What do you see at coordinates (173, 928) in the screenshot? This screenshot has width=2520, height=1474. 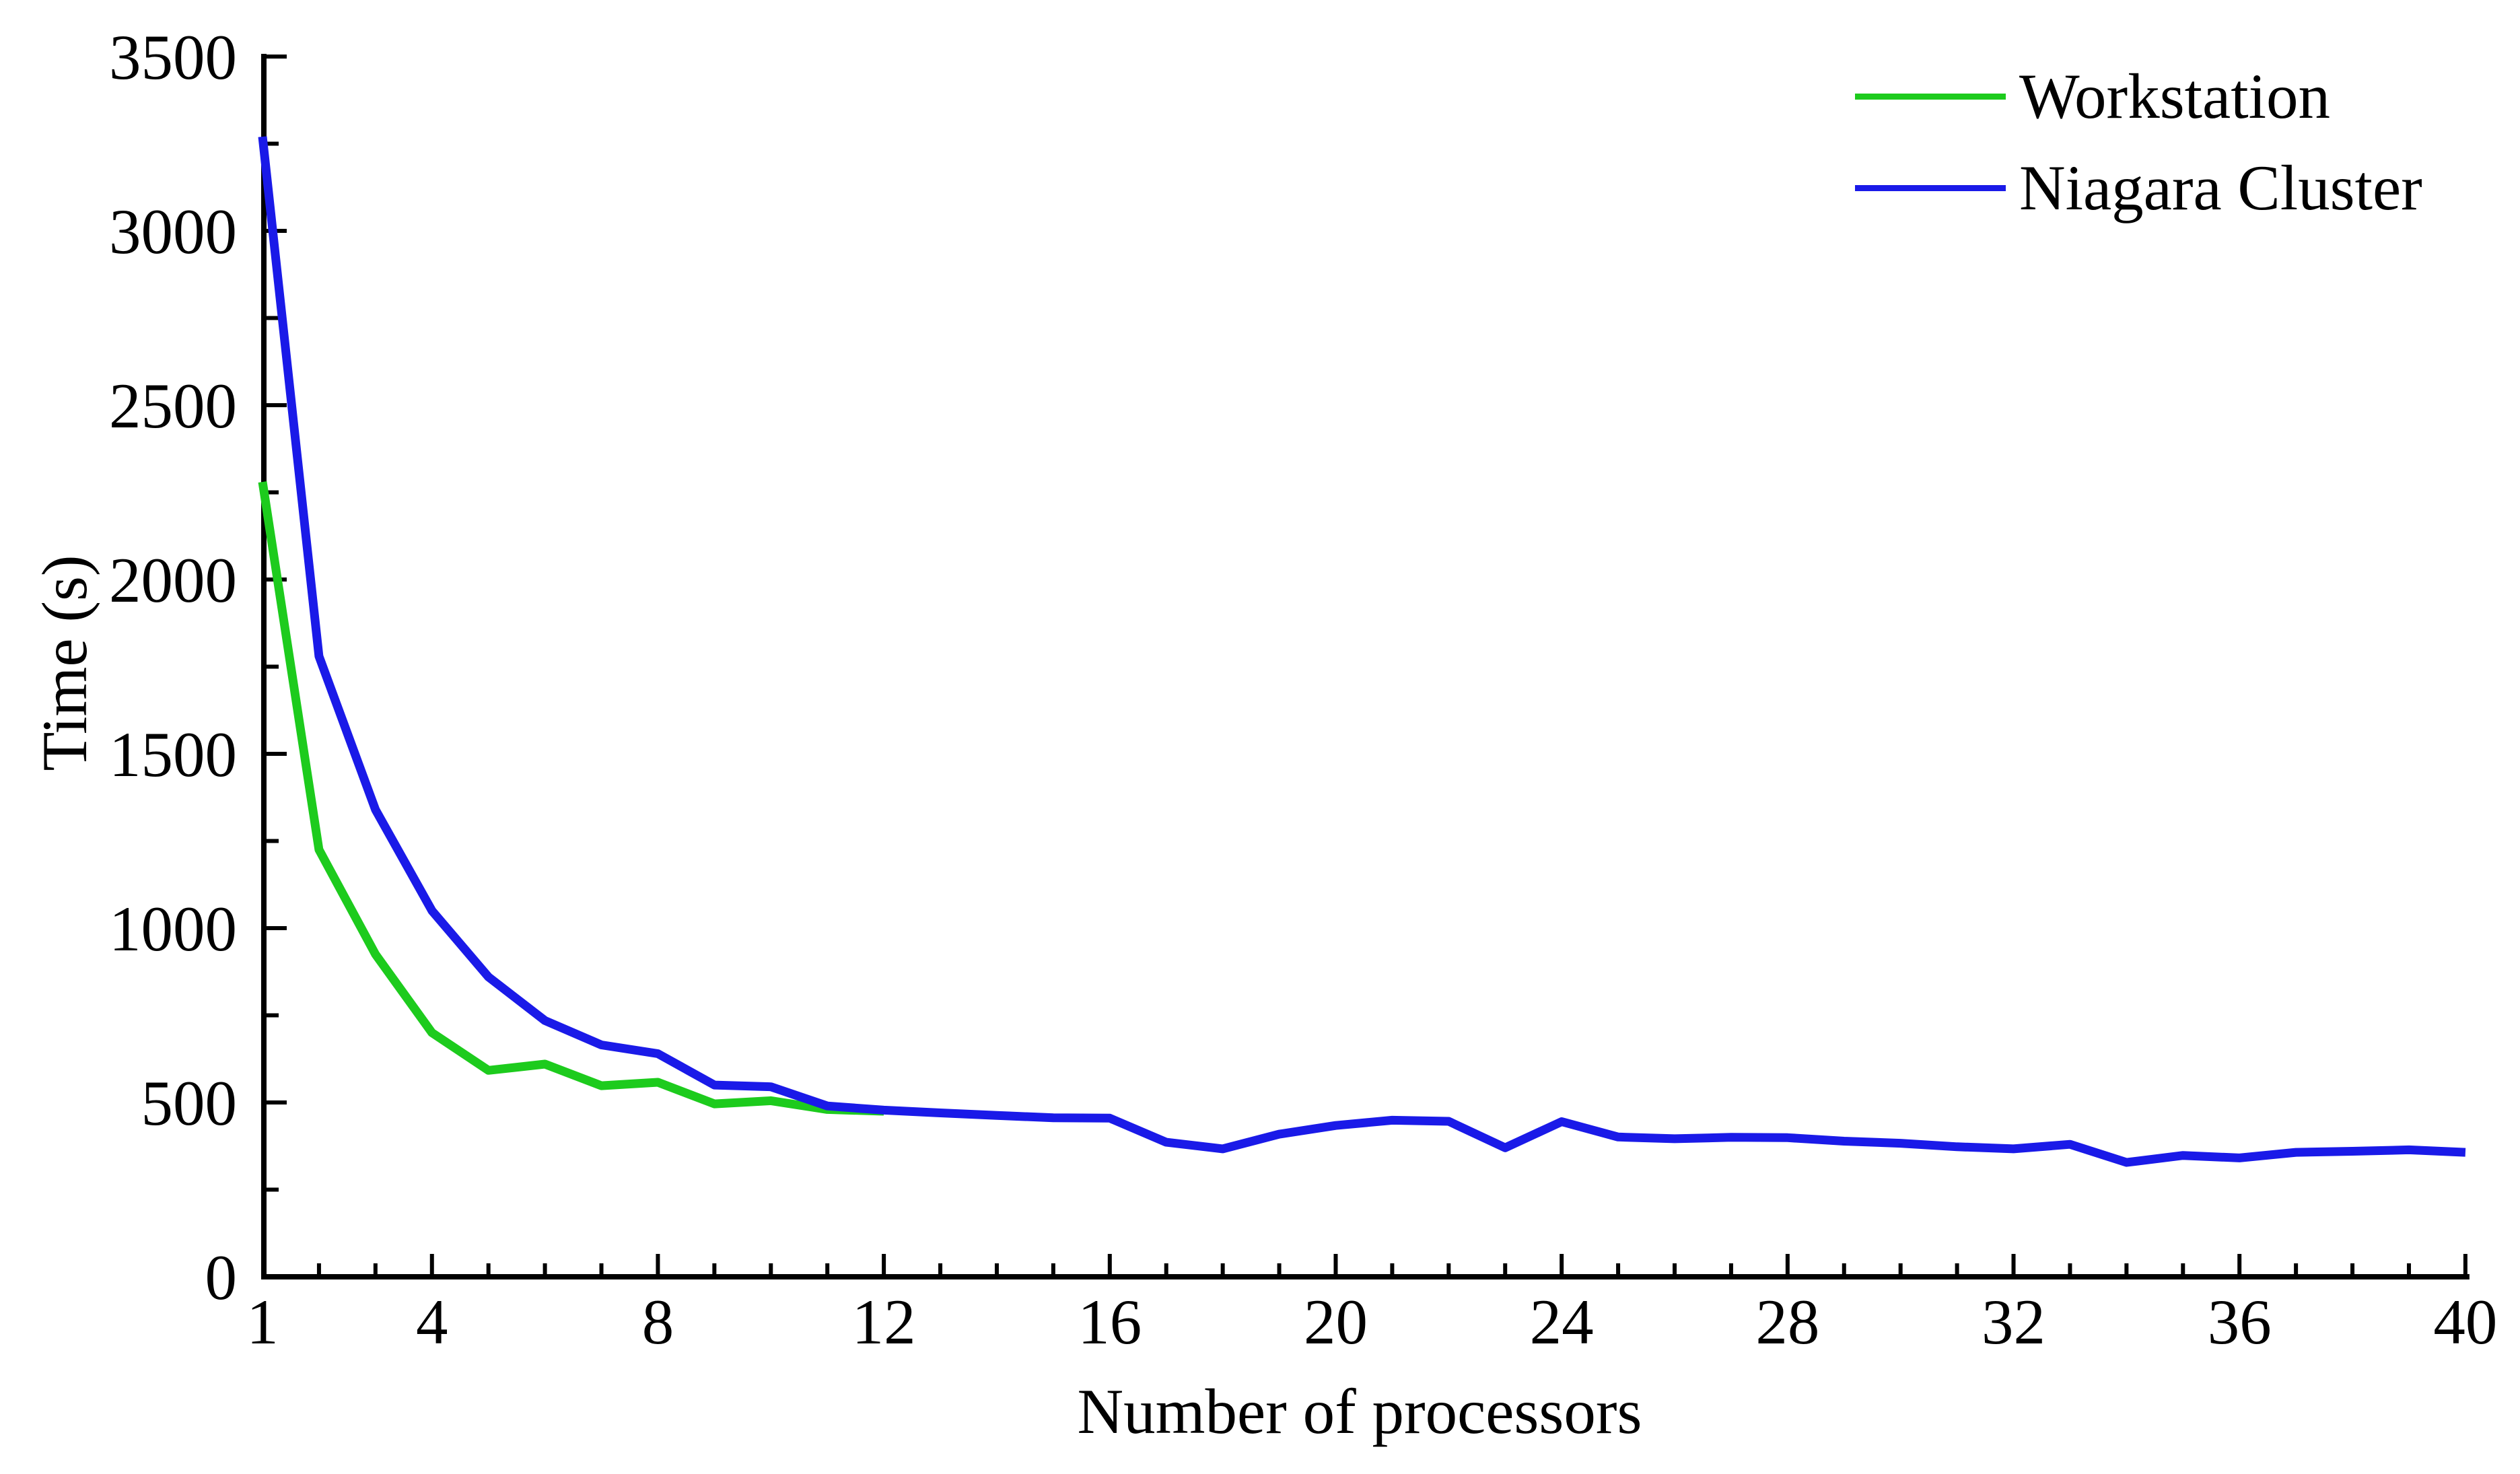 I see `y-tick-label: 1000` at bounding box center [173, 928].